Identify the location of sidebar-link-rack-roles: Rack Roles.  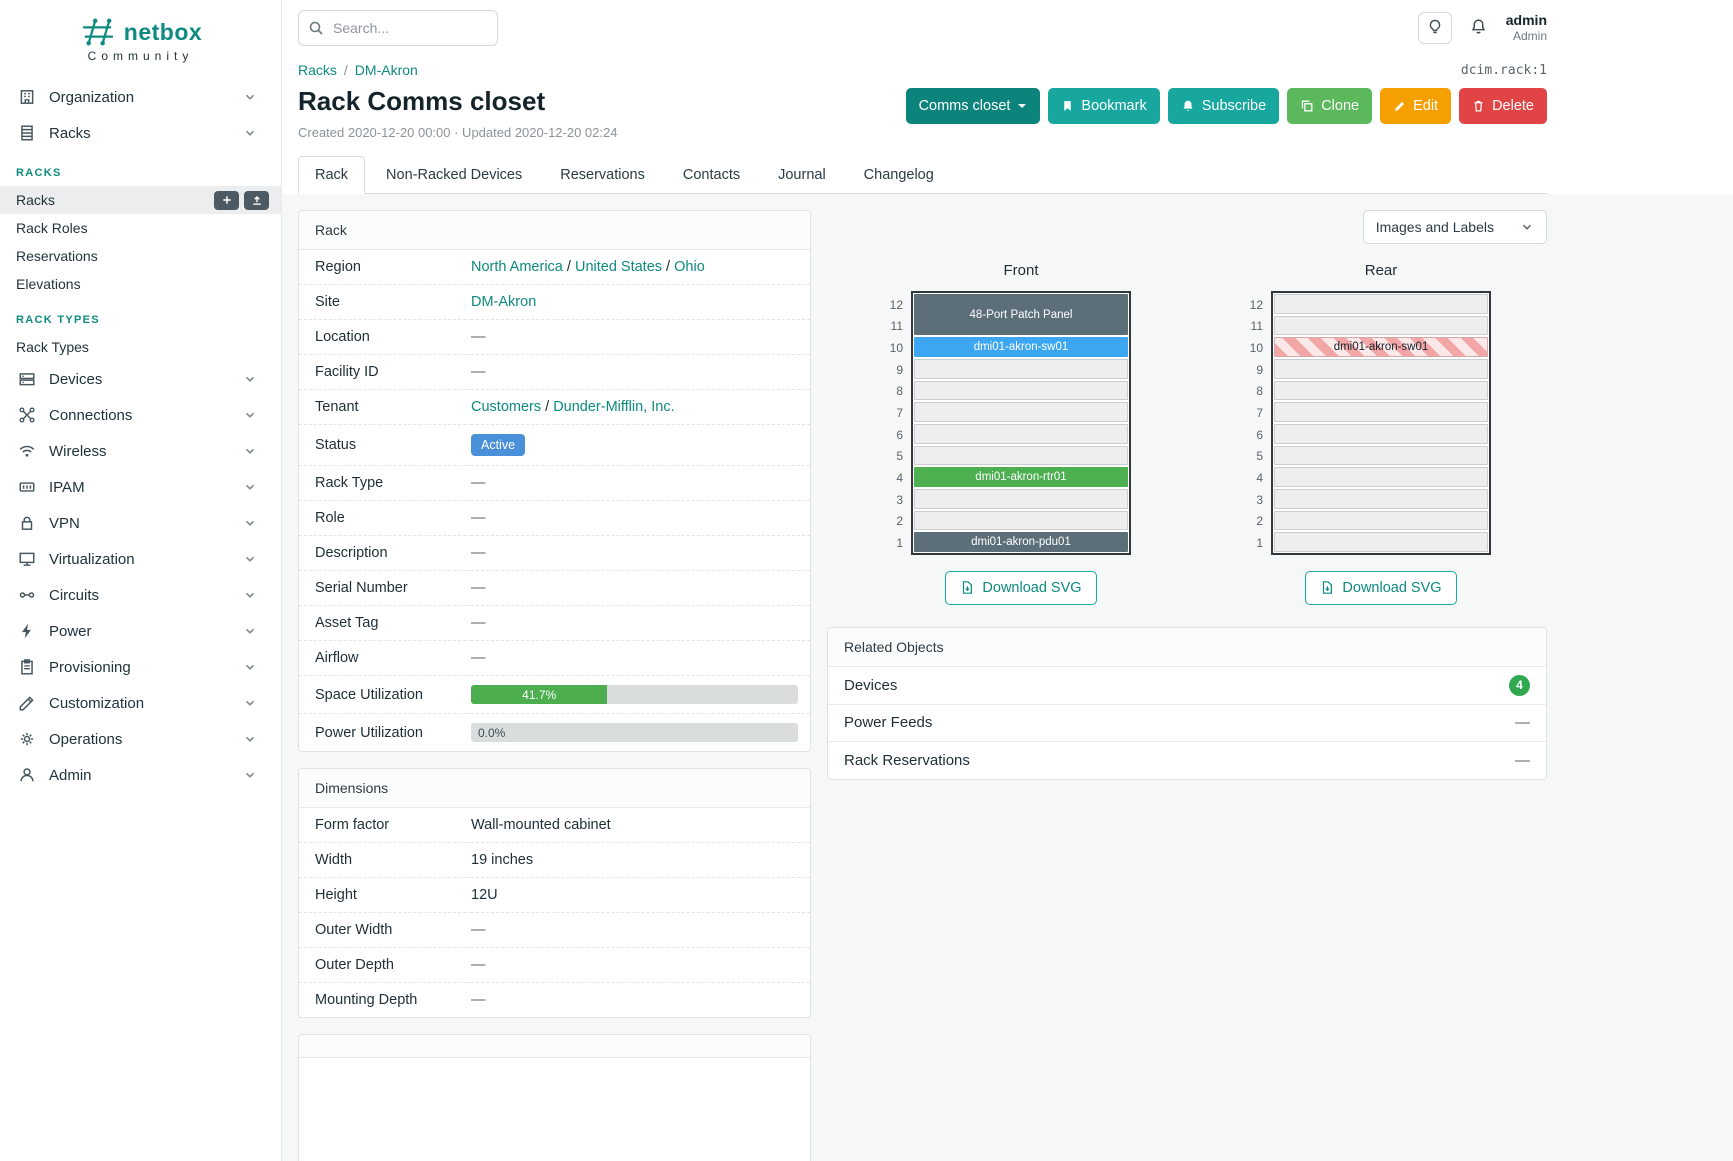
(52, 228).